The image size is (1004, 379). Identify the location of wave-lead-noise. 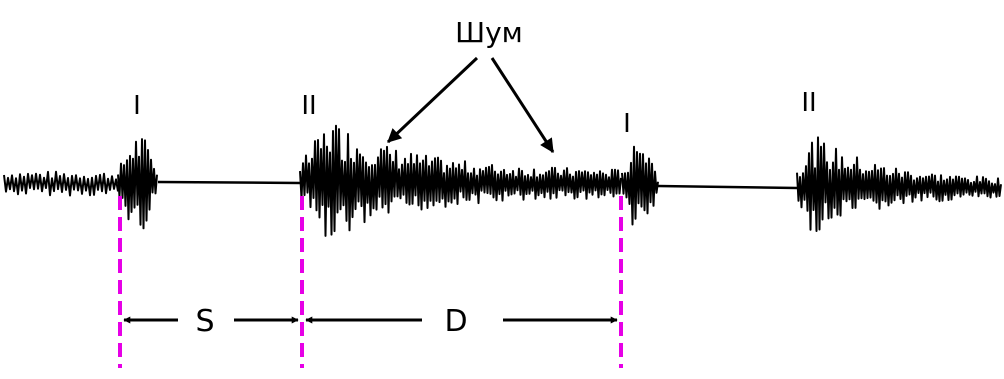
(61, 183).